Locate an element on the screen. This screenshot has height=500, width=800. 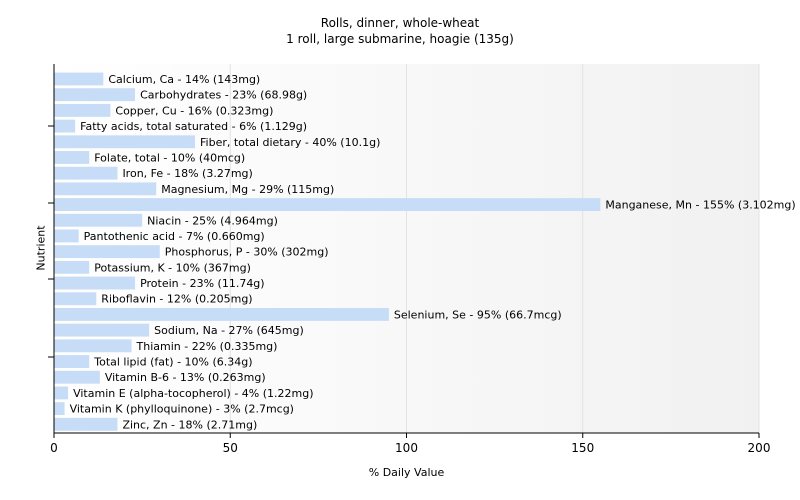
x-tick-label: 150 is located at coordinates (582, 448).